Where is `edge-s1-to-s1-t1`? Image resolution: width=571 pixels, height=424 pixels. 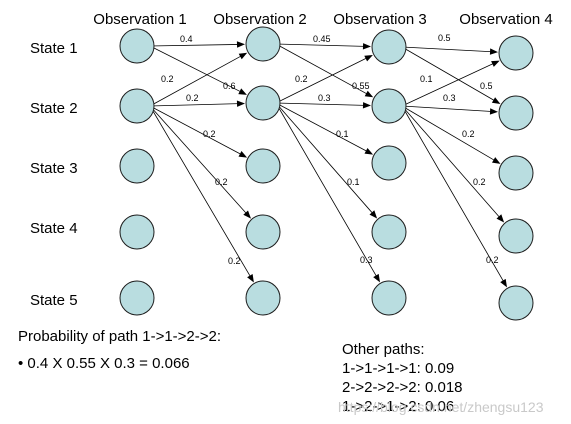
edge-s1-to-s1-t1 is located at coordinates (194, 45).